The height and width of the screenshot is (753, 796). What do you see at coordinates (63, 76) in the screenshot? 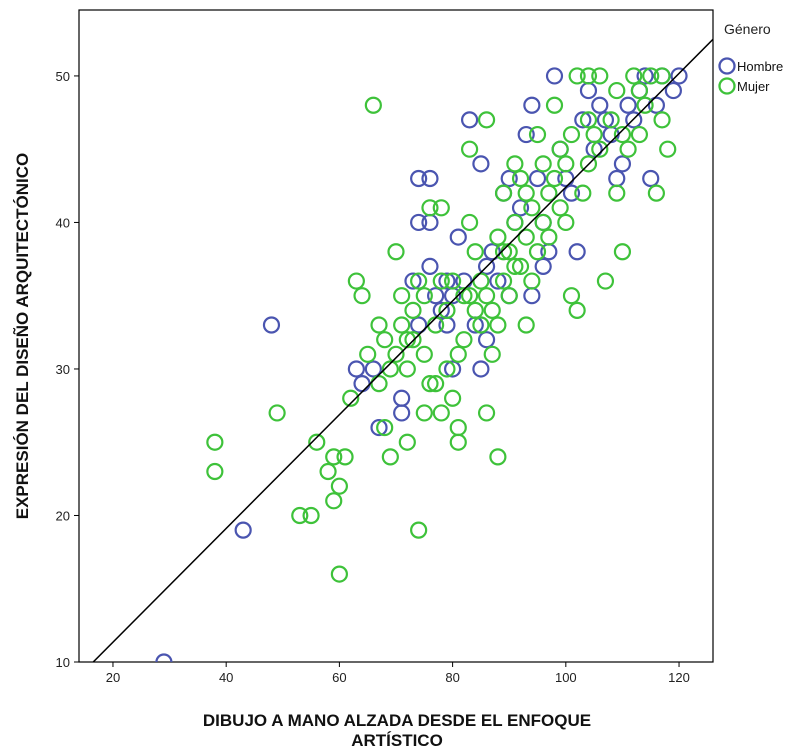
I see `y-tick-label: 50` at bounding box center [63, 76].